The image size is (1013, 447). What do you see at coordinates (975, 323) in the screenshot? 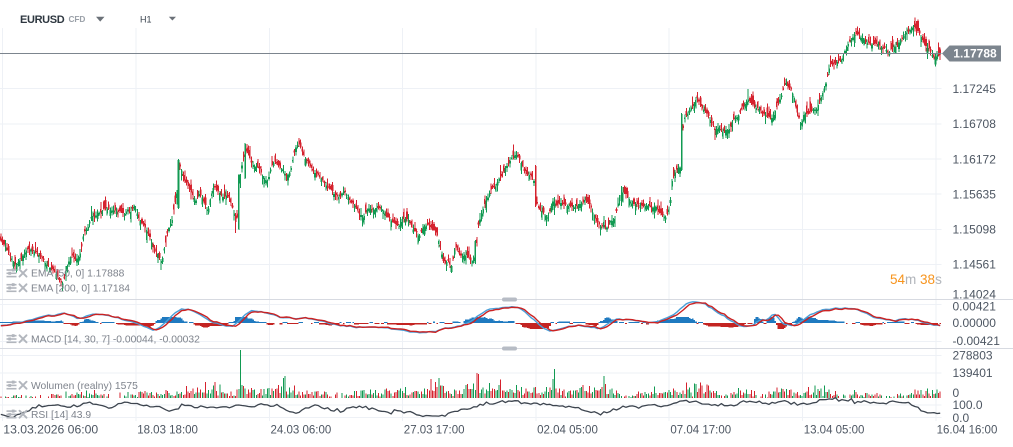
I see `svg-text: 0.00000` at bounding box center [975, 323].